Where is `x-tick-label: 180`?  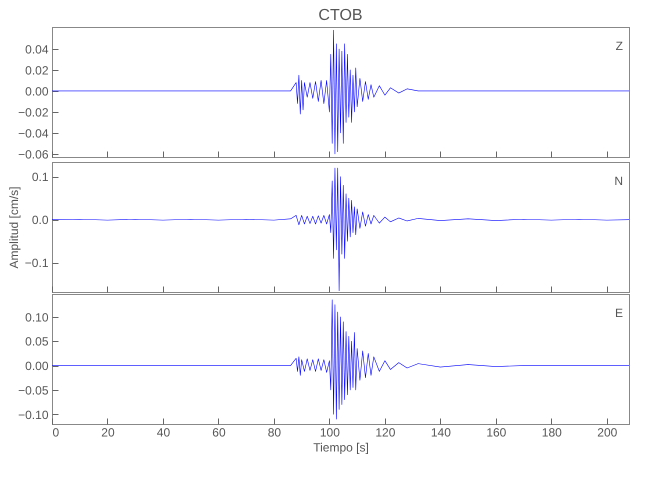
x-tick-label: 180 is located at coordinates (552, 433).